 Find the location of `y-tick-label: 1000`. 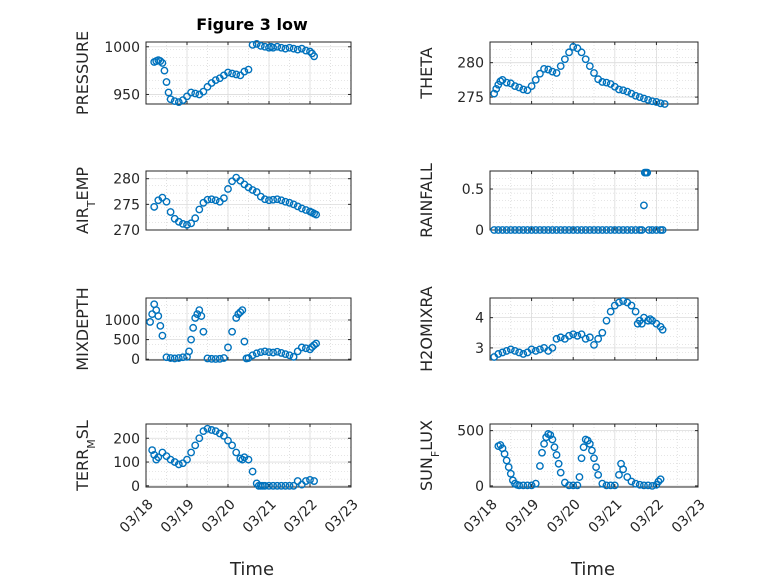

y-tick-label: 1000 is located at coordinates (122, 48).